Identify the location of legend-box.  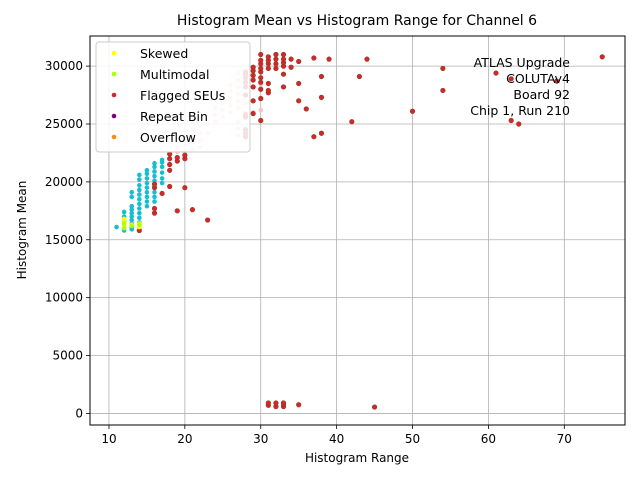
(173, 97).